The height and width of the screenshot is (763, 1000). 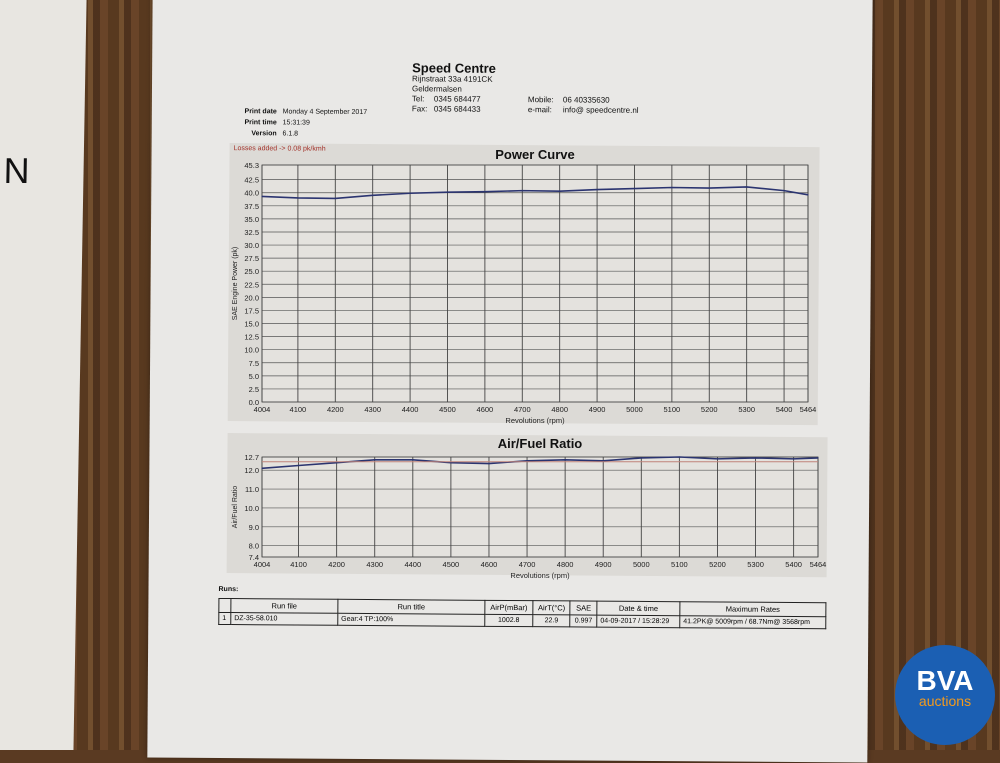 I want to click on y-tick-label: 12.7, so click(x=251, y=457).